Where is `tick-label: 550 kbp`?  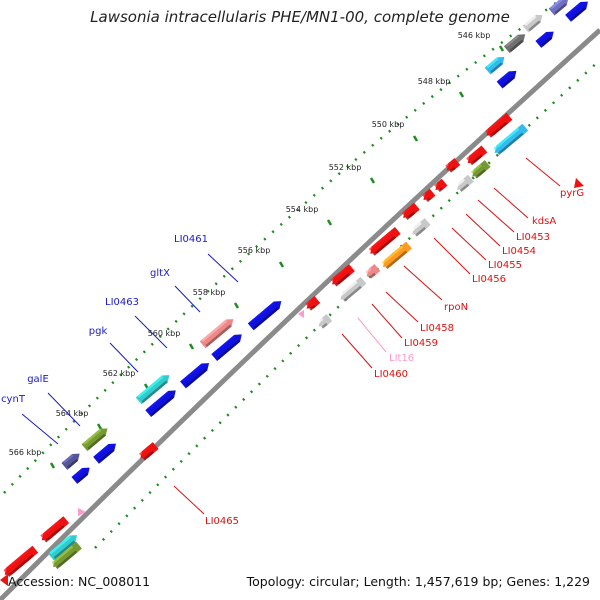 tick-label: 550 kbp is located at coordinates (388, 124).